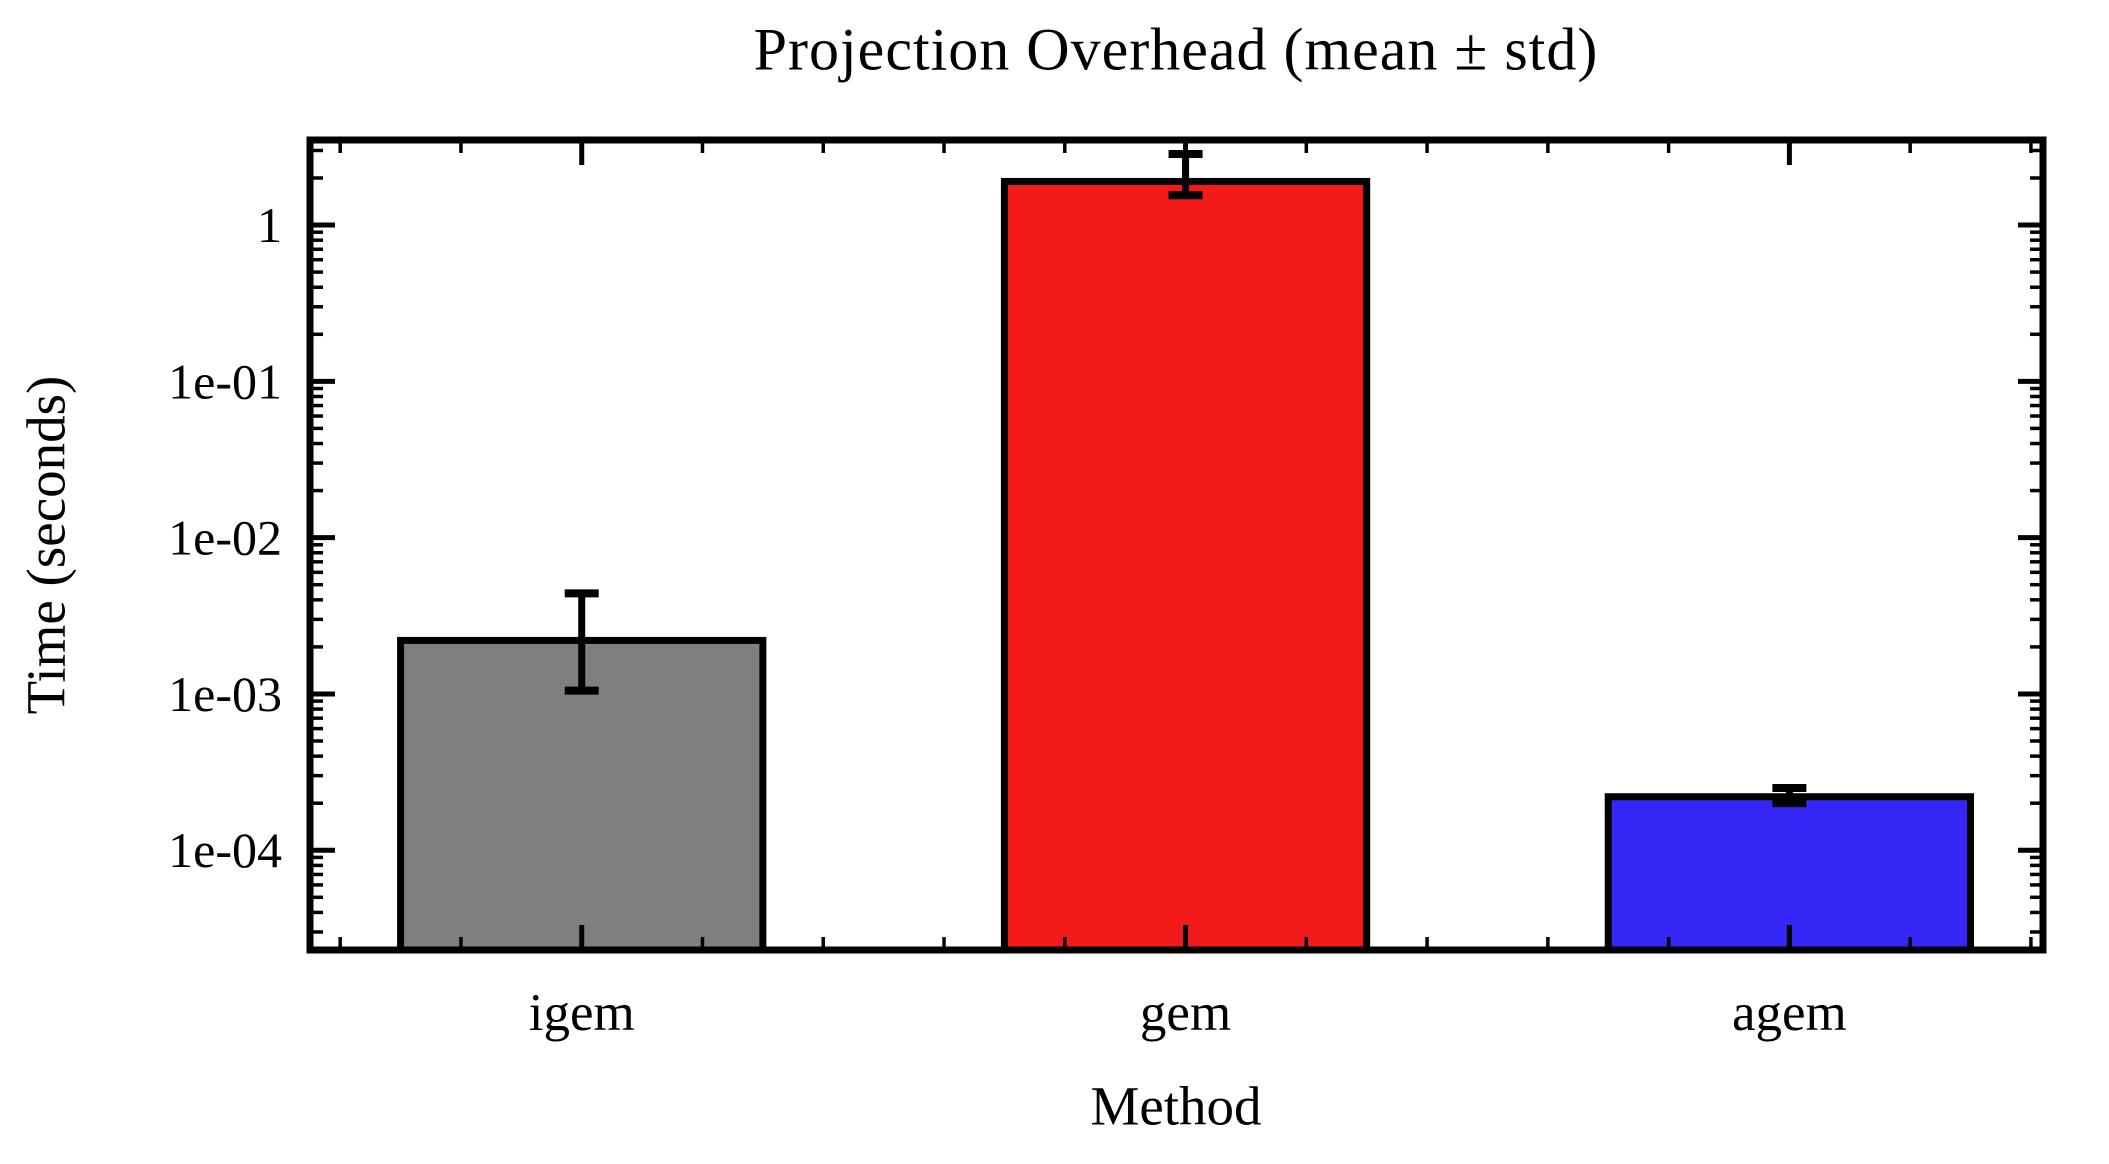 This screenshot has width=2109, height=1164. Describe the element at coordinates (225, 850) in the screenshot. I see `y-tick-label-1e-04: 1e-04` at that location.